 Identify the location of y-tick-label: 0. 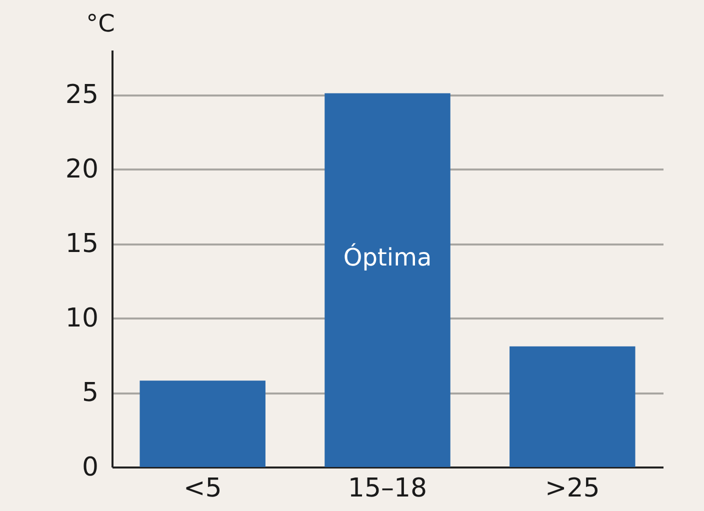
(90, 467).